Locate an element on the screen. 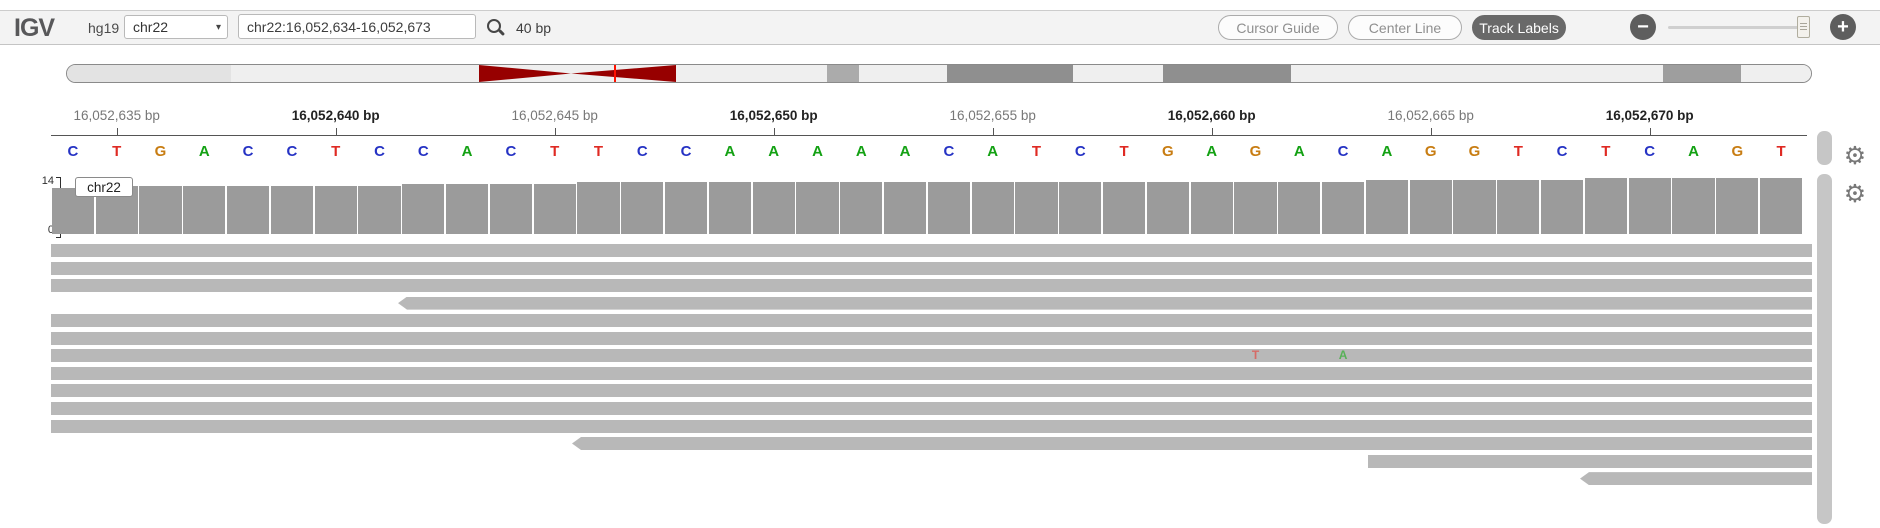 The height and width of the screenshot is (528, 1880). window-size-label: 40 bp is located at coordinates (534, 28).